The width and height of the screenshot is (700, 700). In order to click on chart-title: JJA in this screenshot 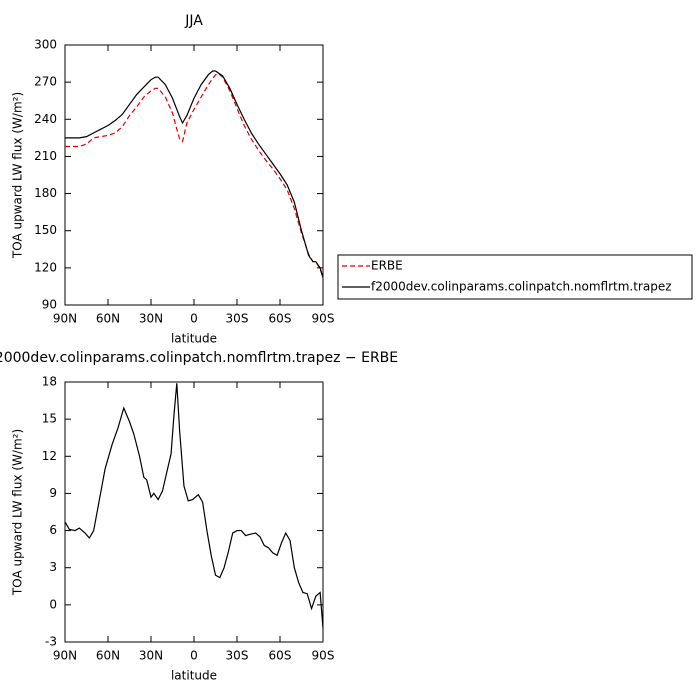, I will do `click(193, 21)`.